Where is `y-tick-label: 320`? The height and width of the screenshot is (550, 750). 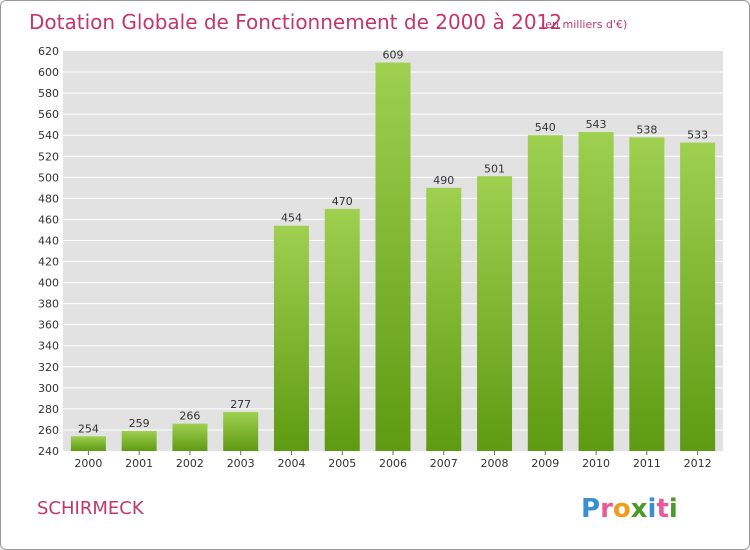
y-tick-label: 320 is located at coordinates (48, 367).